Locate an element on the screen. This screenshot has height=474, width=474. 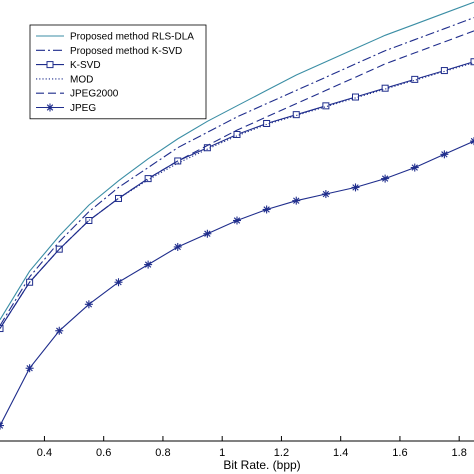
legend-item: K-SVD is located at coordinates (68, 65).